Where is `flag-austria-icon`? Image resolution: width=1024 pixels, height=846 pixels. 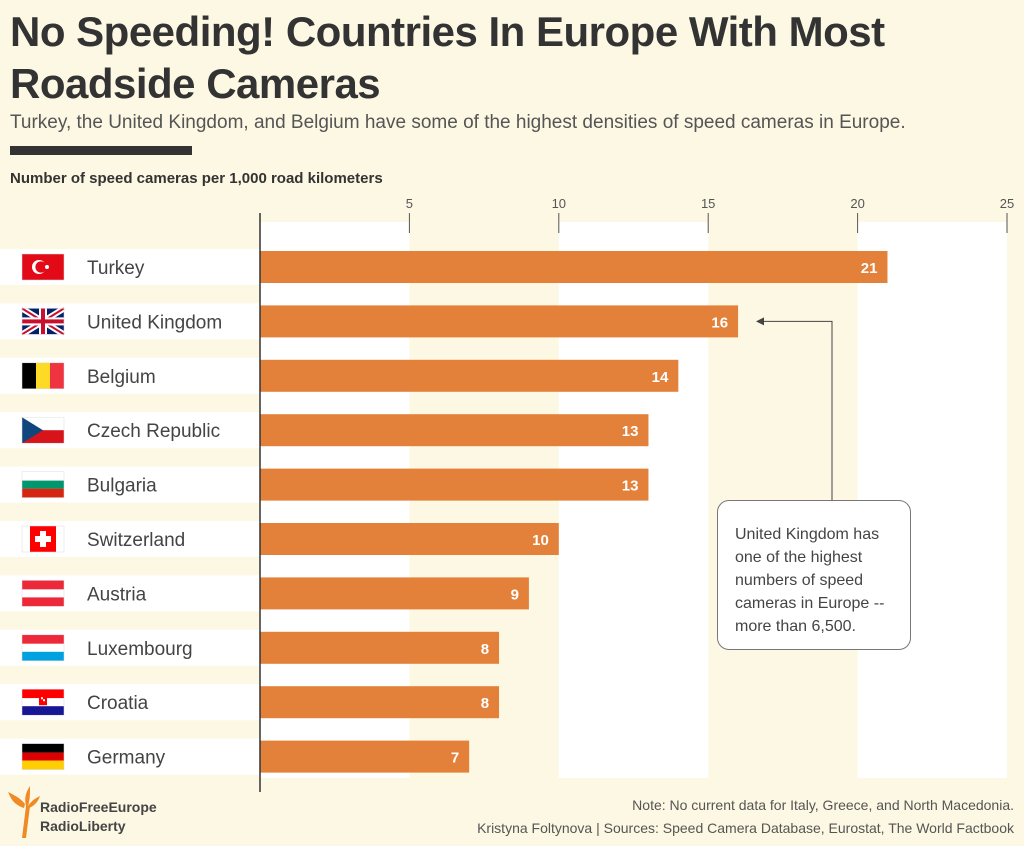
flag-austria-icon is located at coordinates (43, 593).